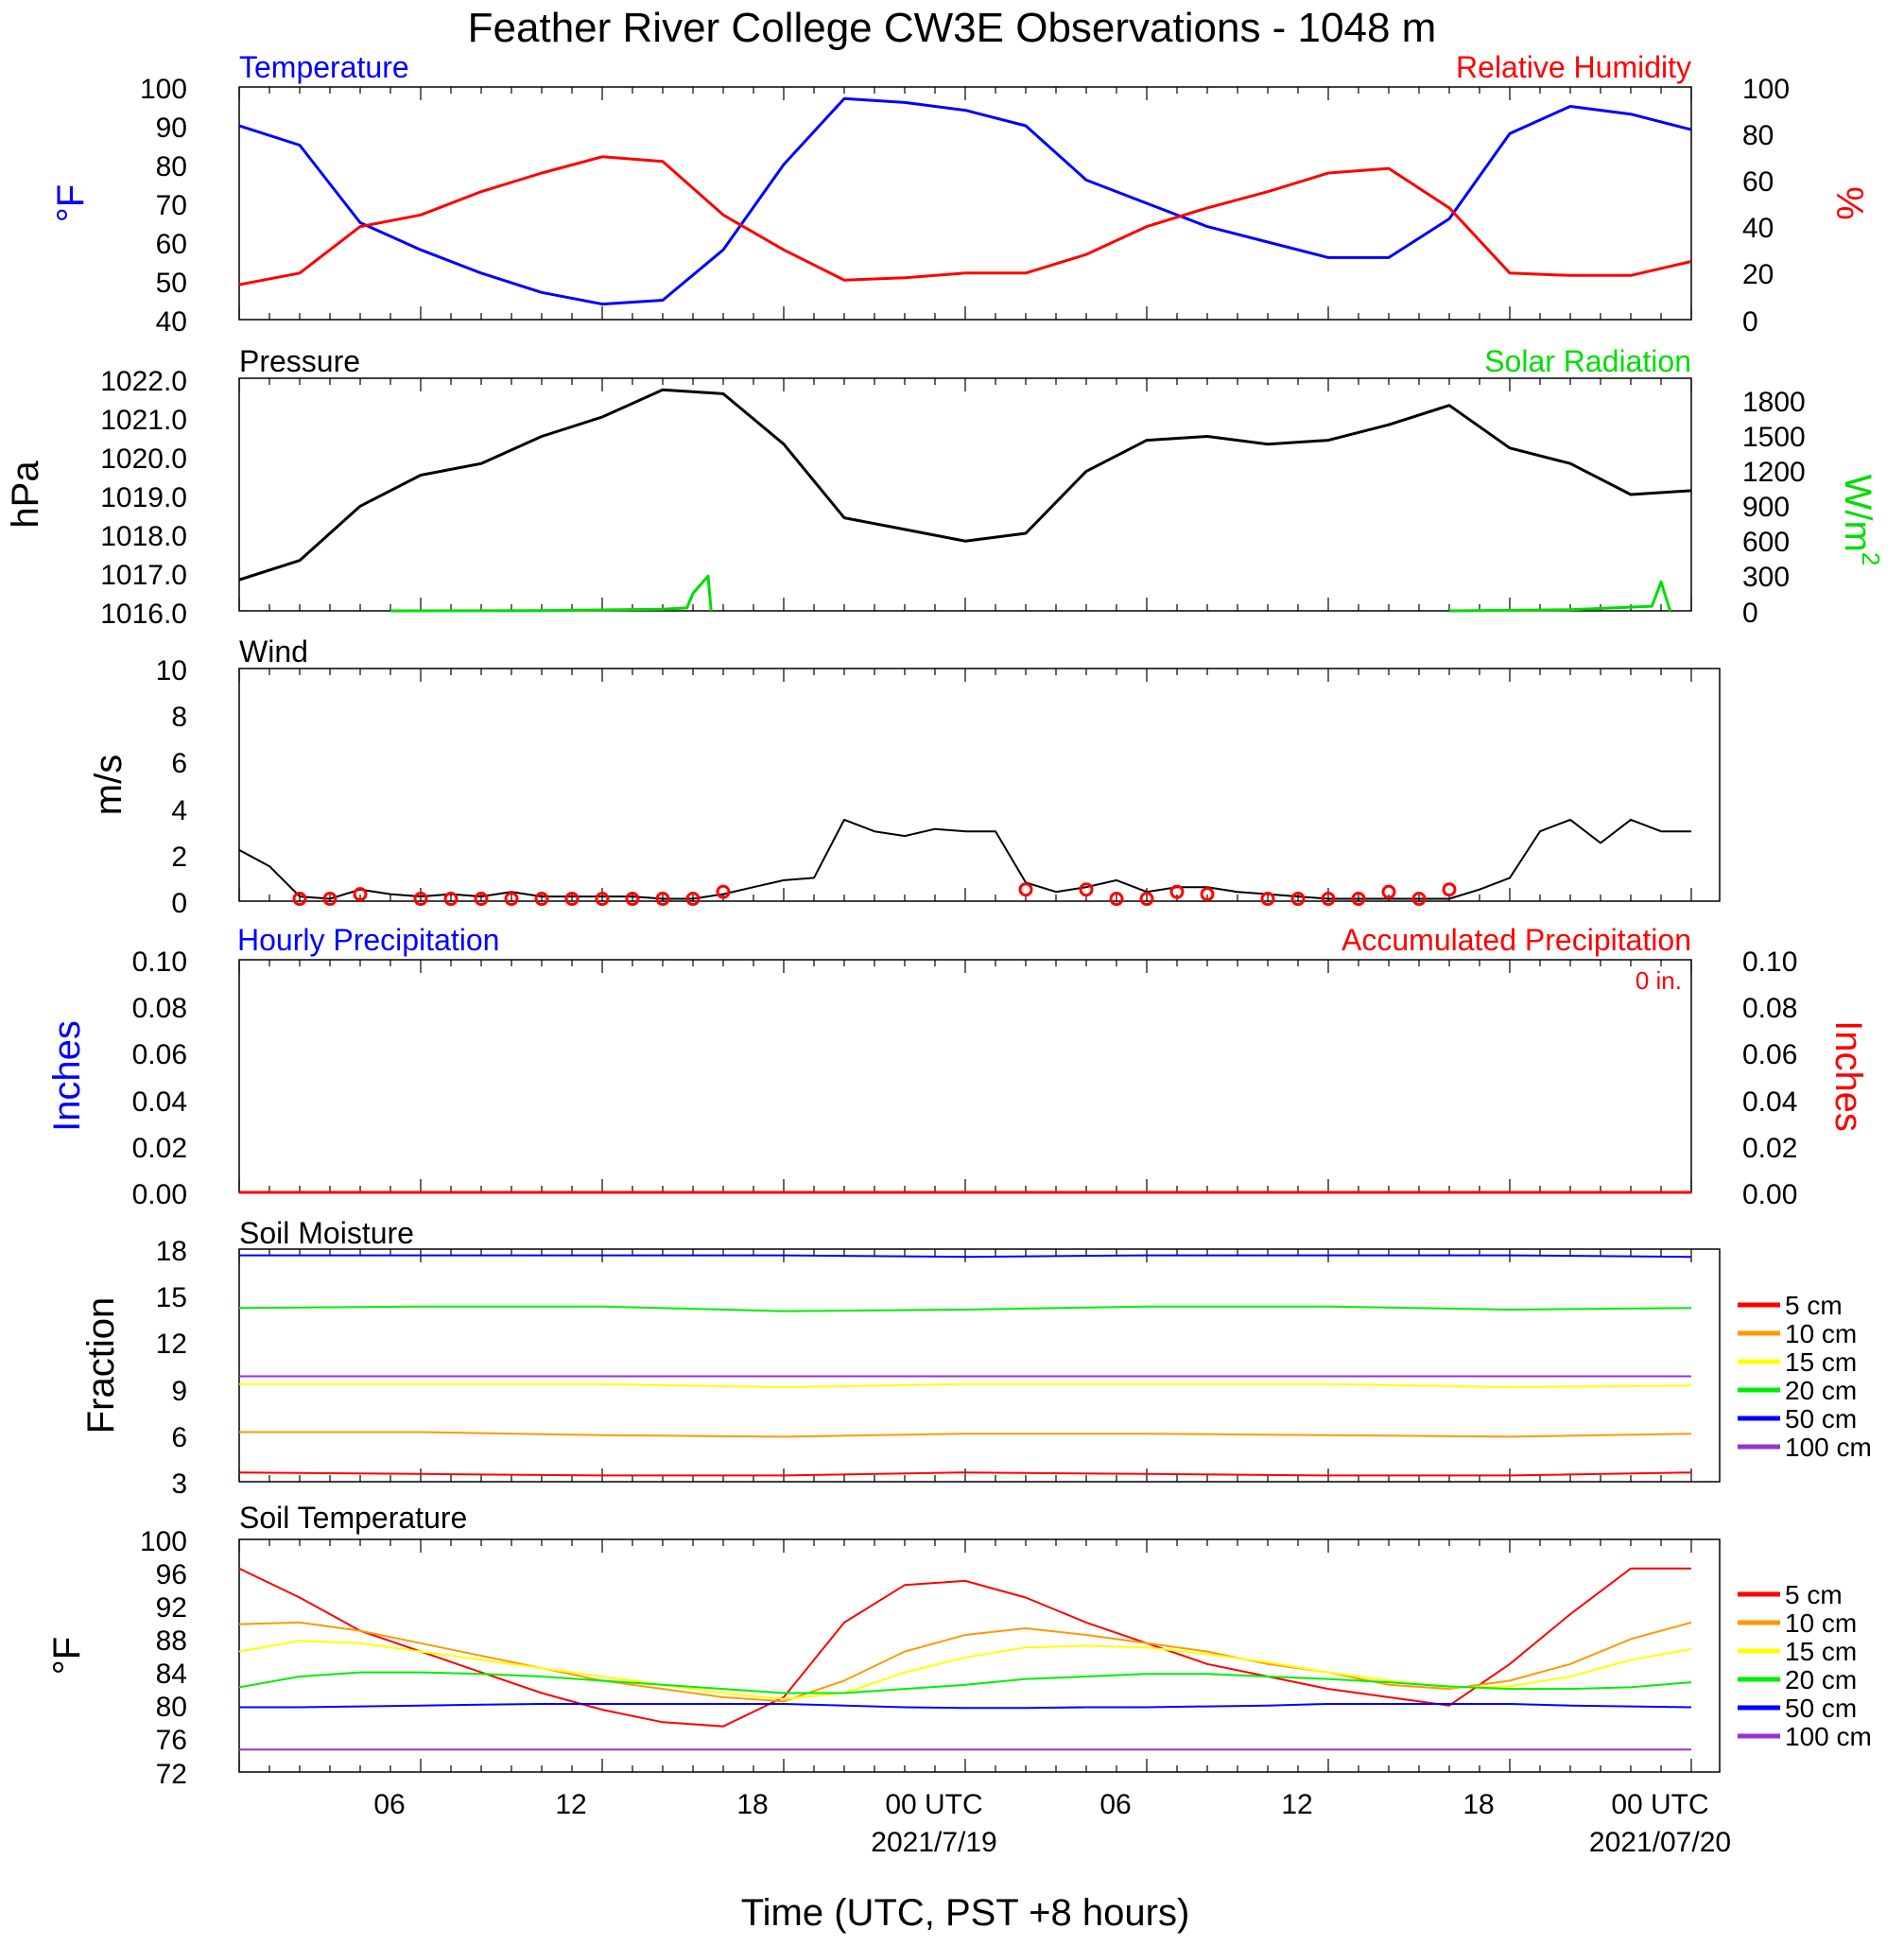  What do you see at coordinates (1766, 90) in the screenshot?
I see `rh-tick-100: 100` at bounding box center [1766, 90].